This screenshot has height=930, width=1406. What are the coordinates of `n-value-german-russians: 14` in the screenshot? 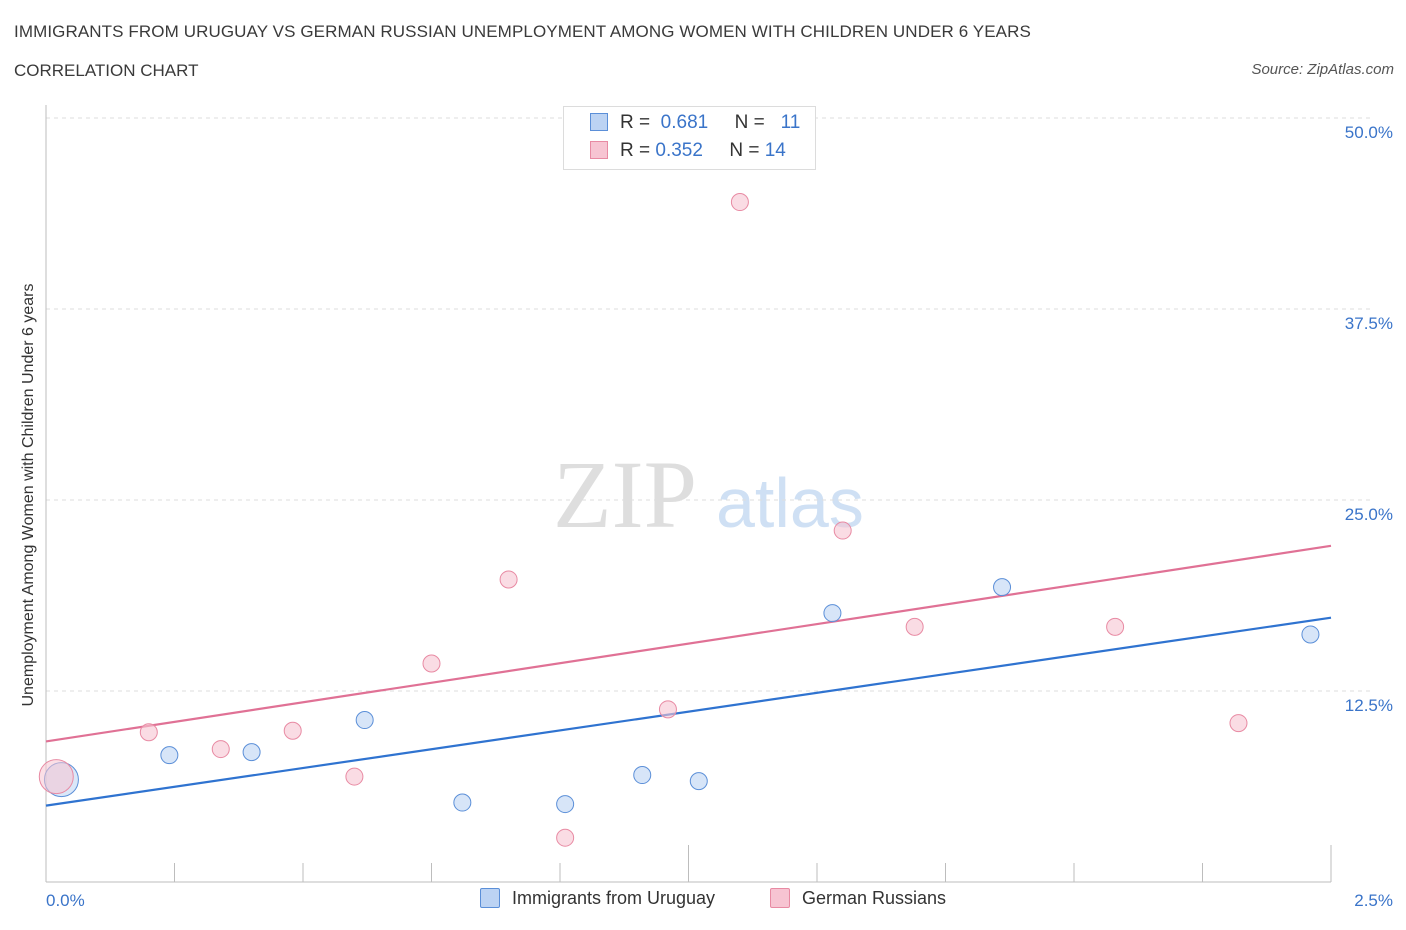 It's located at (775, 150).